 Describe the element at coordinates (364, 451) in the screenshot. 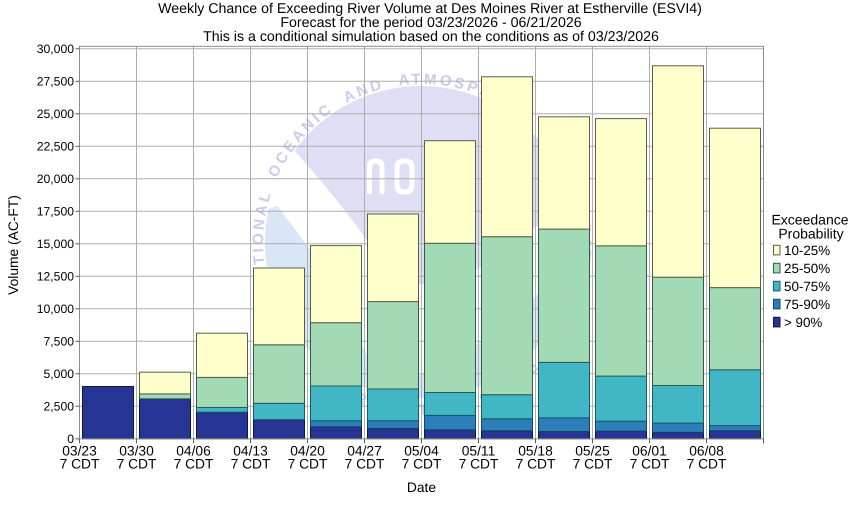

I see `svg-text: 04/27` at that location.